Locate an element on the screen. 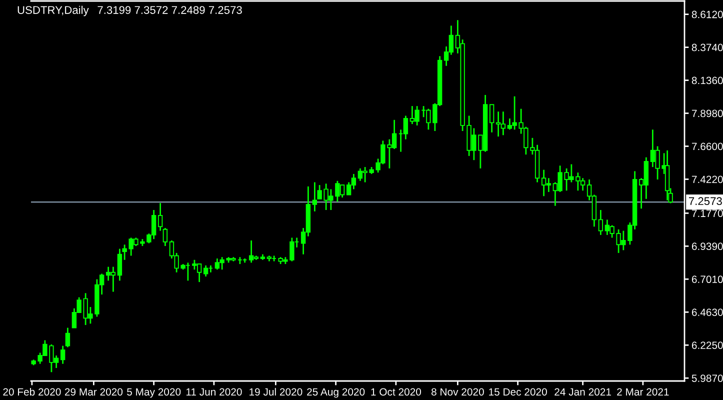 The image size is (723, 400). x-tick-label: 29 Mar 2020 is located at coordinates (93, 392).